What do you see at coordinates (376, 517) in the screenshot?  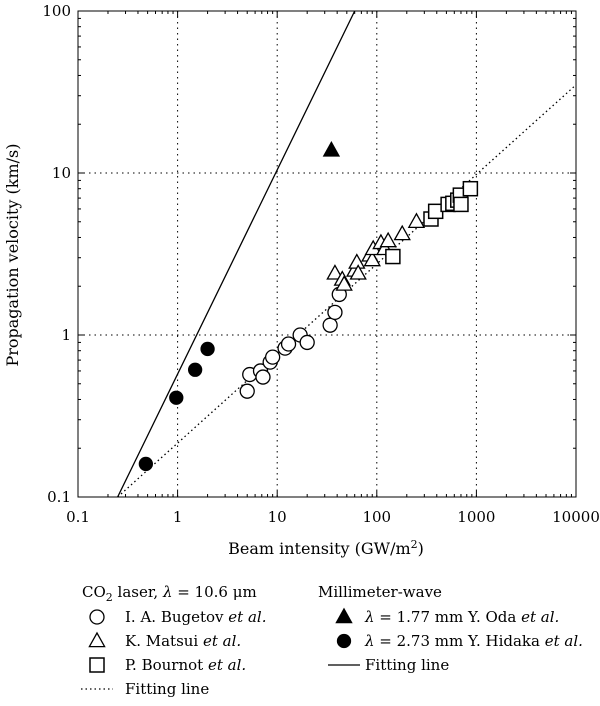 I see `x-tick-label: 100` at bounding box center [376, 517].